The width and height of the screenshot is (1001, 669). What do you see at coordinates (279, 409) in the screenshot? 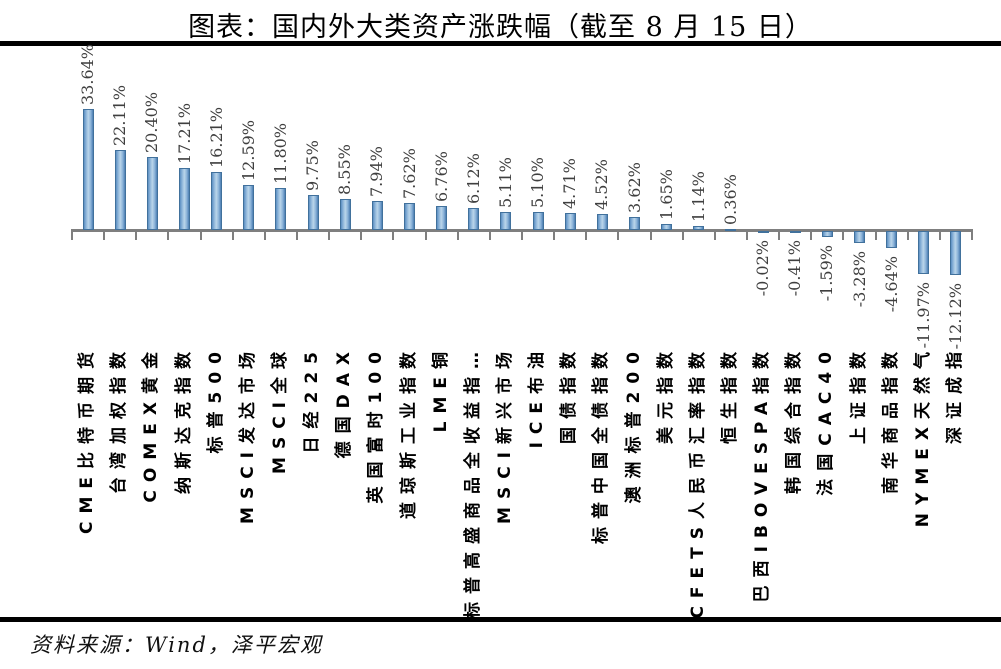
I see `category-label: MSCI全球` at bounding box center [279, 409].